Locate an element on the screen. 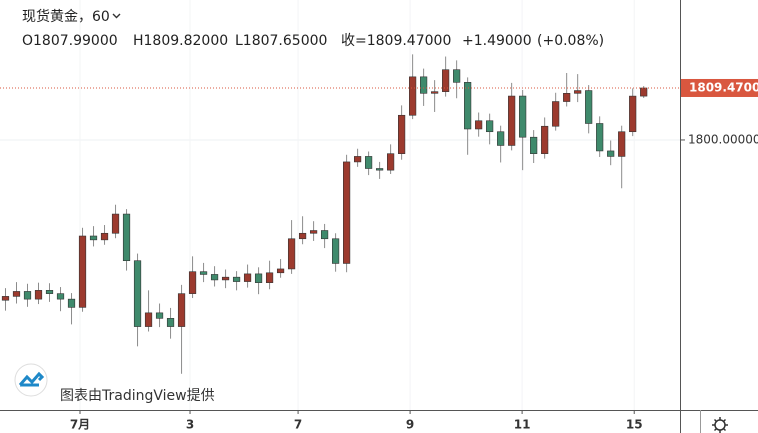 This screenshot has height=433, width=758. x-tick-label: 7月 is located at coordinates (80, 425).